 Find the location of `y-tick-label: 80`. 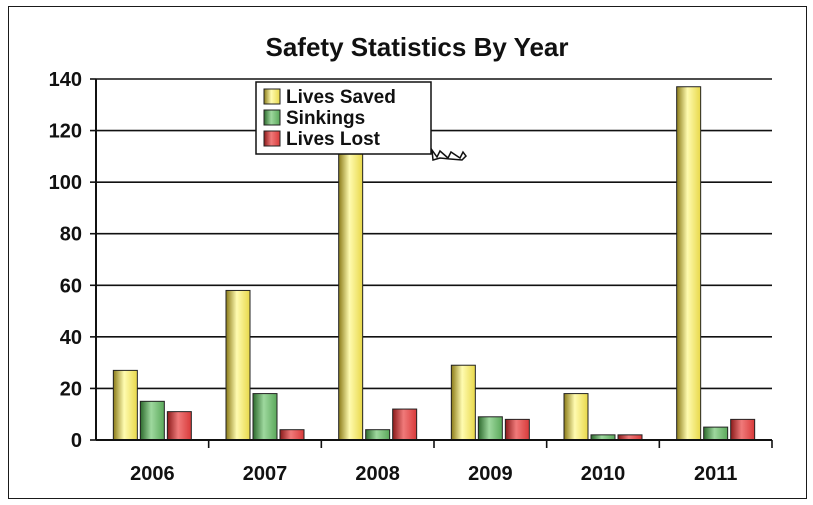

y-tick-label: 80 is located at coordinates (71, 235).